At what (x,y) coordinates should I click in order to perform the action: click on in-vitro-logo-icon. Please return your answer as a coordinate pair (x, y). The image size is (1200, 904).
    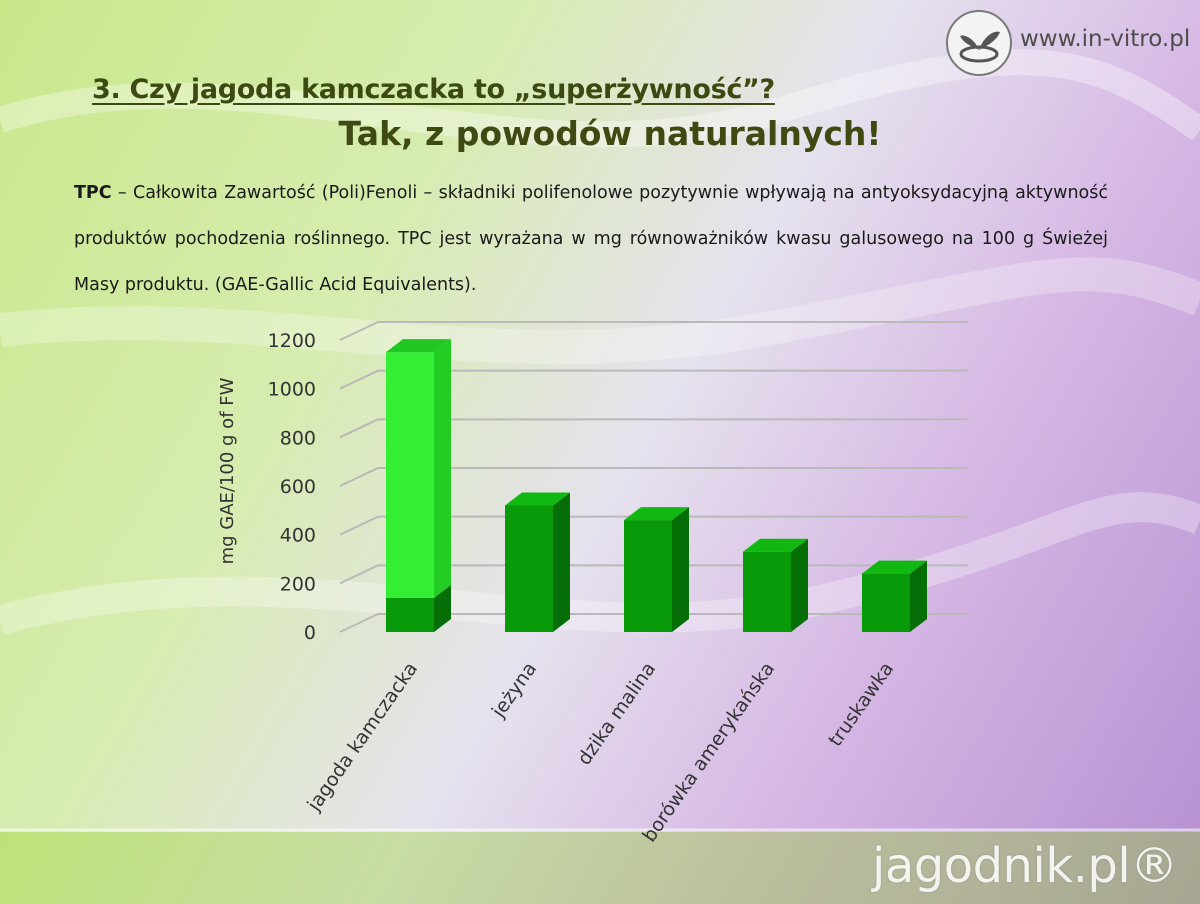
    Looking at the image, I should click on (979, 43).